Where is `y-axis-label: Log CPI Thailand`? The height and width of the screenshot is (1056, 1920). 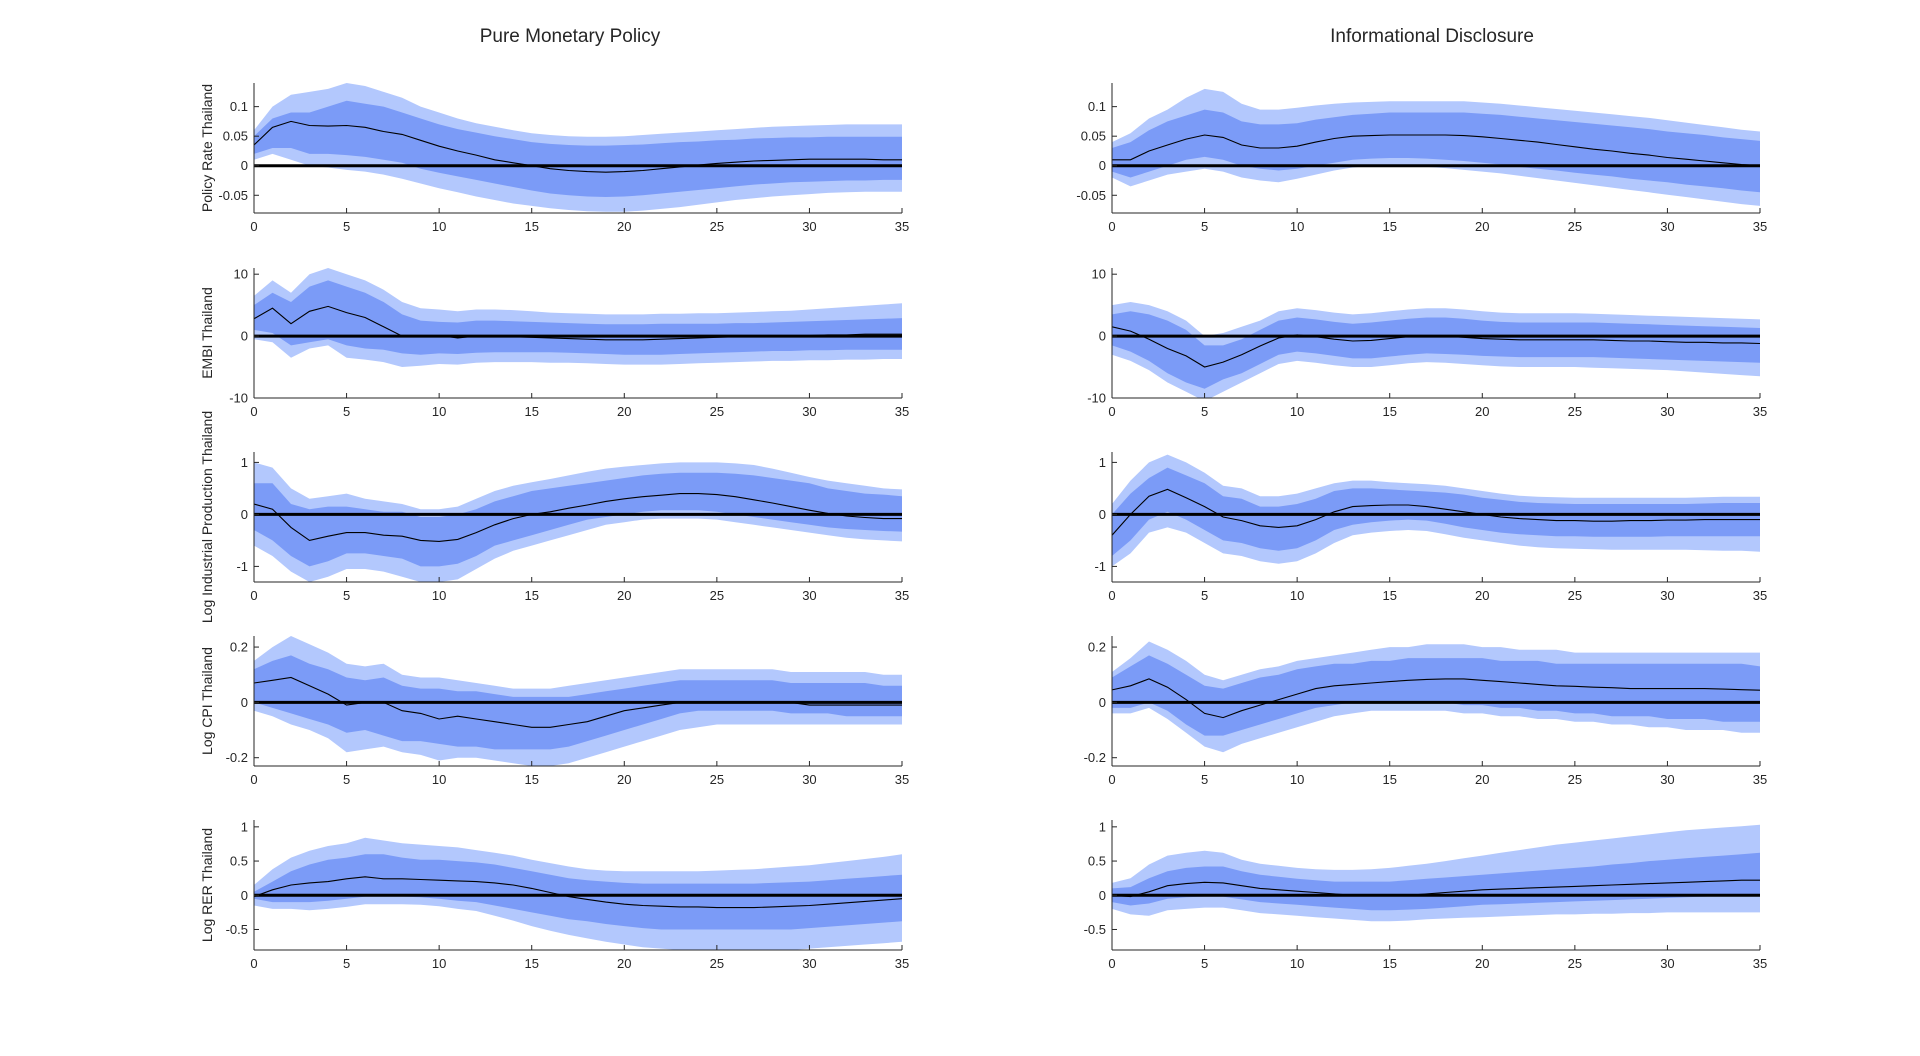 y-axis-label: Log CPI Thailand is located at coordinates (207, 701).